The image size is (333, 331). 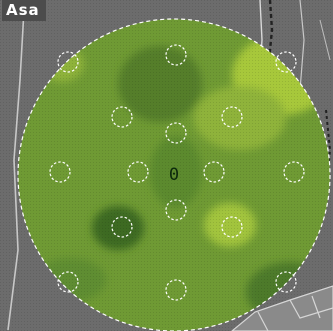 I want to click on map-label: Asa, so click(x=24, y=10).